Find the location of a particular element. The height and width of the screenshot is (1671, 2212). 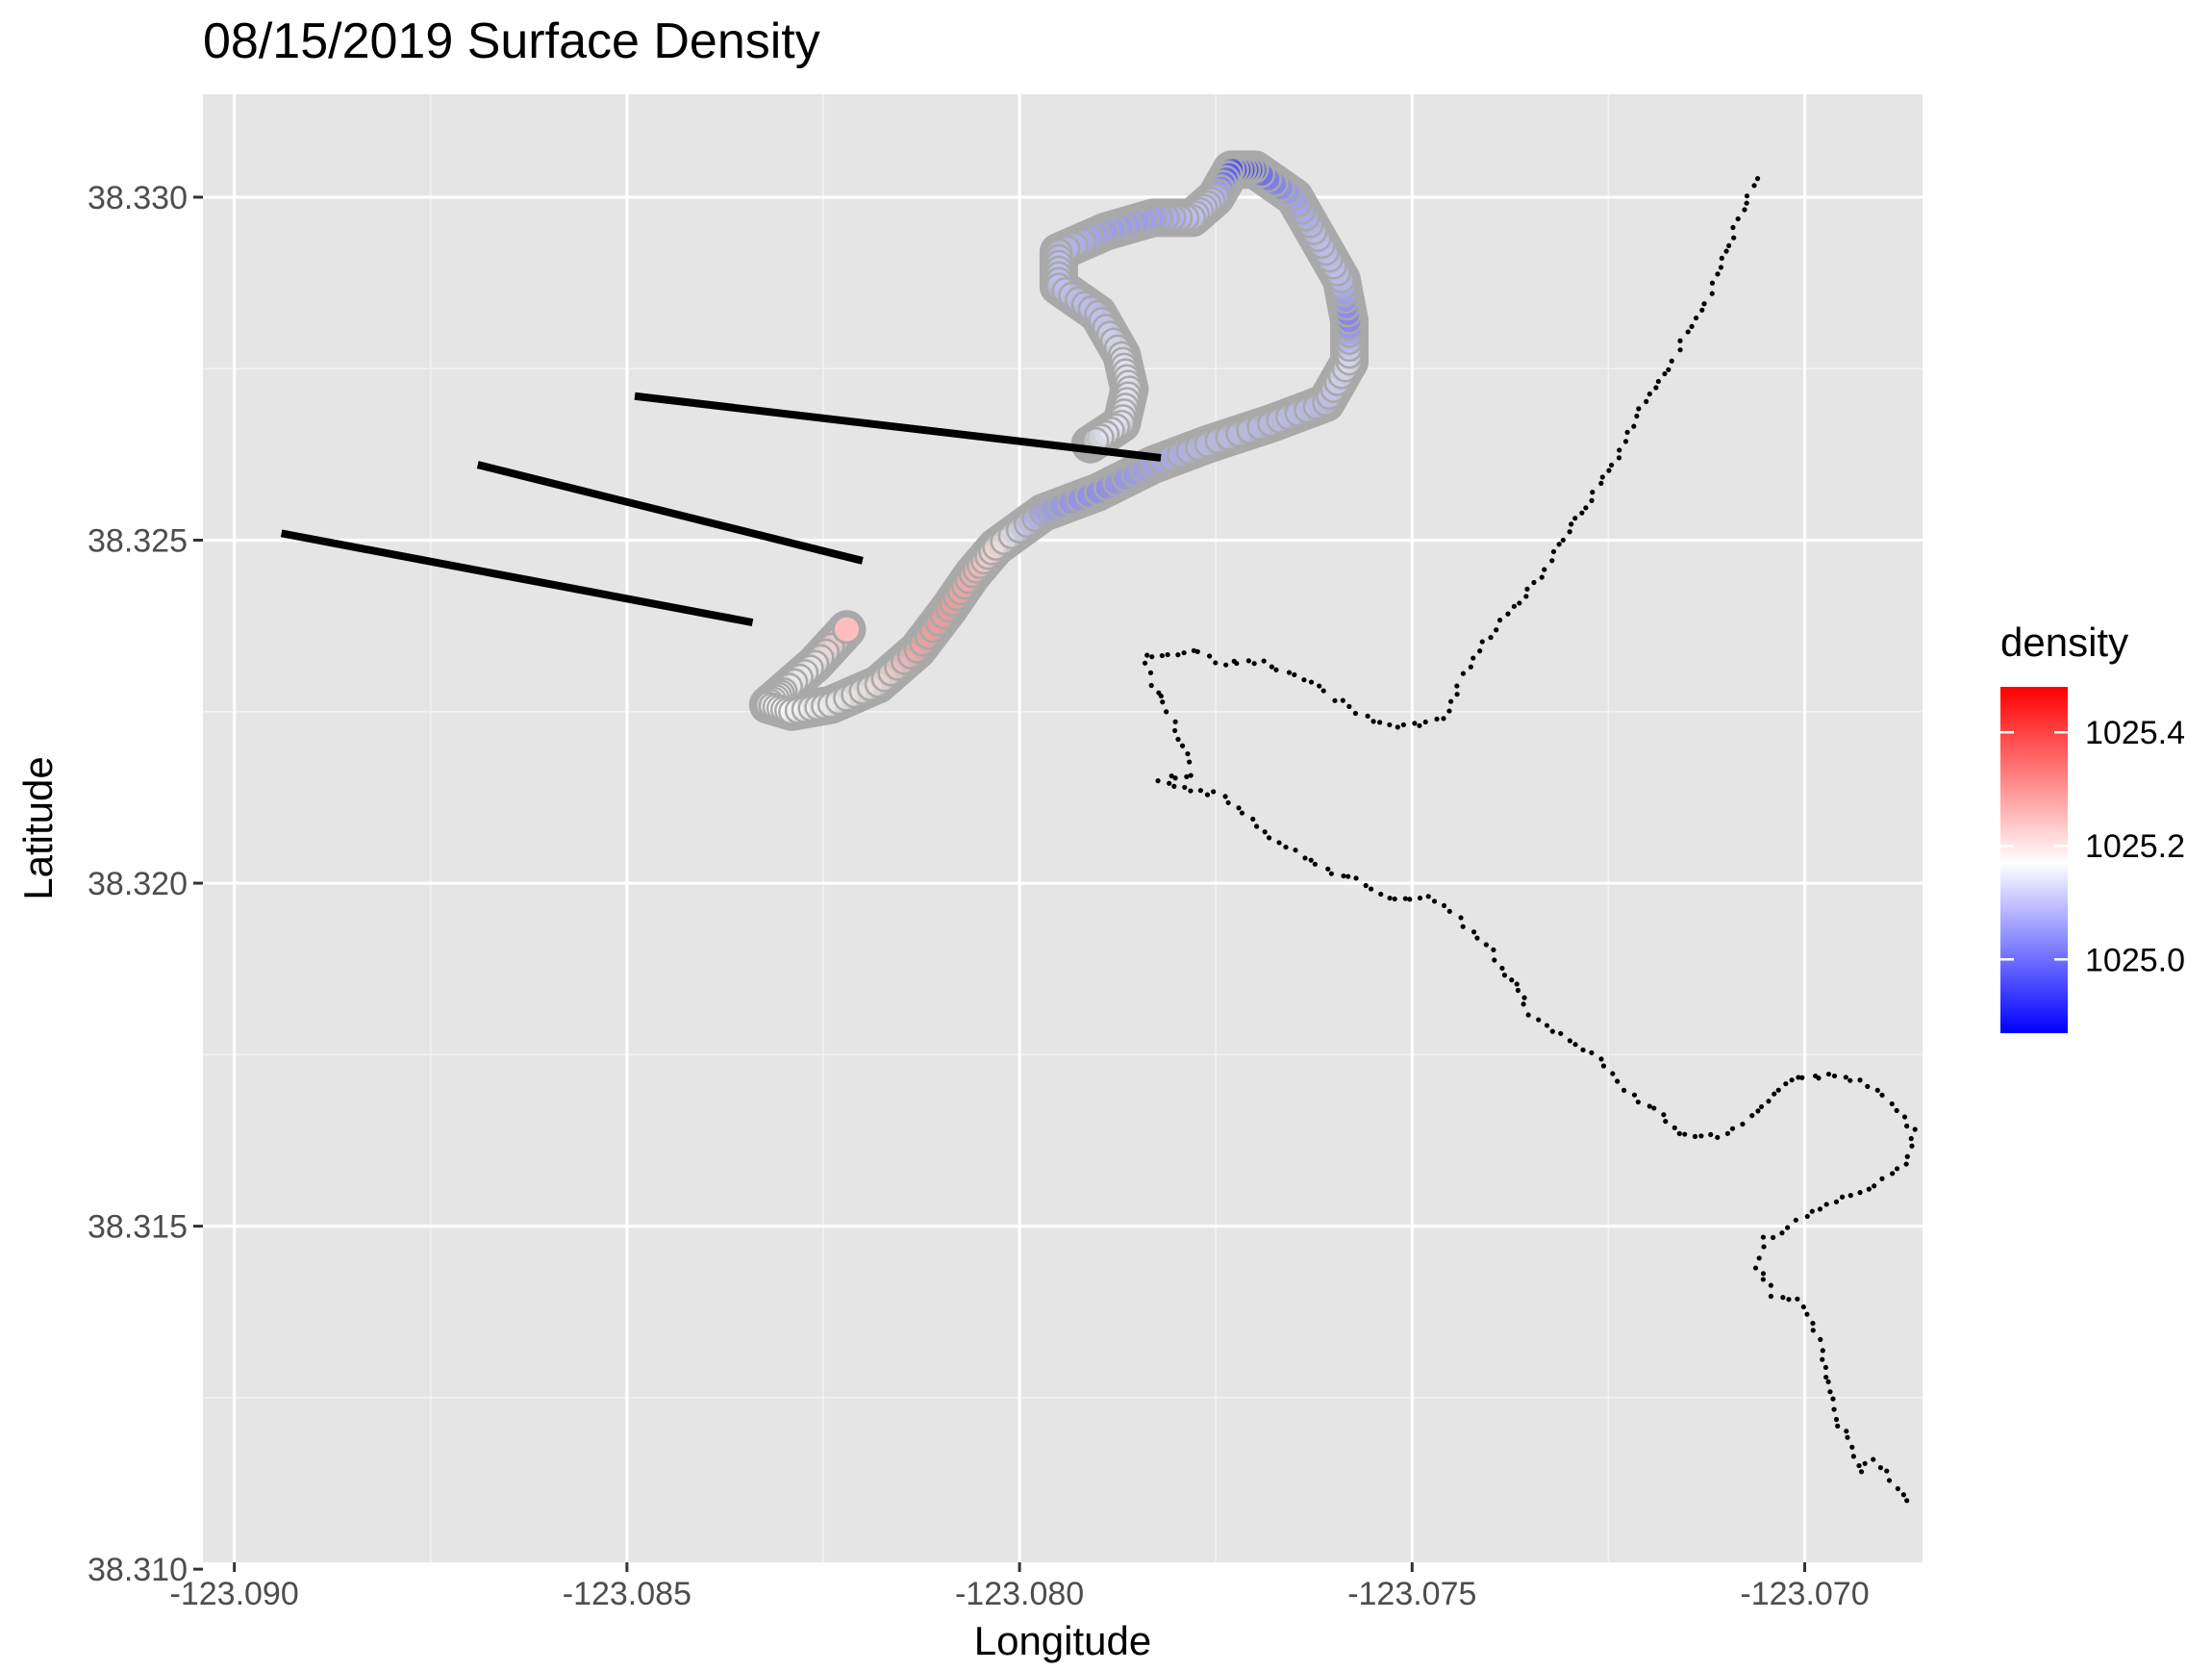

line-segments is located at coordinates (721, 510).